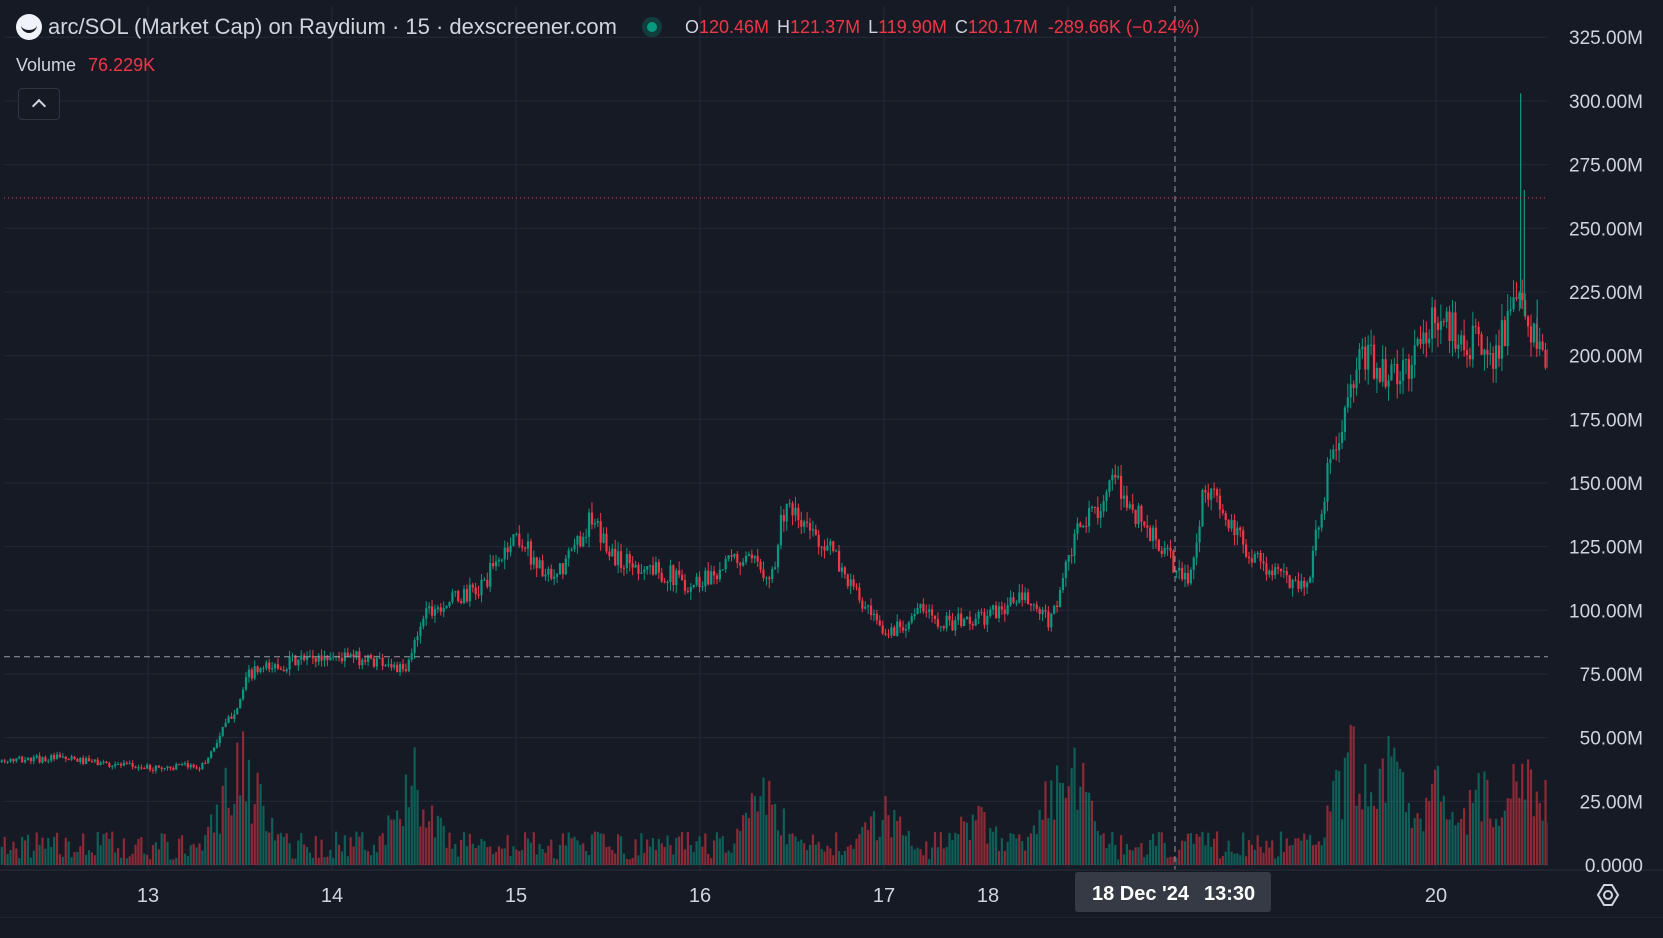  Describe the element at coordinates (1606, 166) in the screenshot. I see `price-tick-label: 275.00M` at that location.